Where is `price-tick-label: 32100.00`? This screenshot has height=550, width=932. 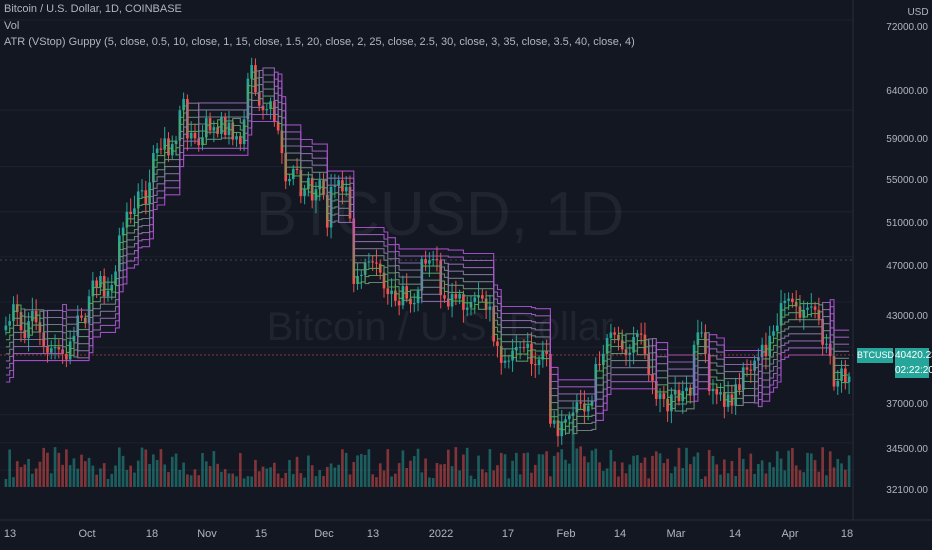 price-tick-label: 32100.00 is located at coordinates (907, 490).